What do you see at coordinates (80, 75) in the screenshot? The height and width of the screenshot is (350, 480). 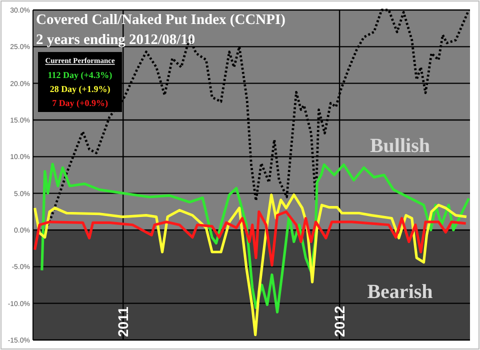 I see `text: 112 Day (+4.3%)` at bounding box center [80, 75].